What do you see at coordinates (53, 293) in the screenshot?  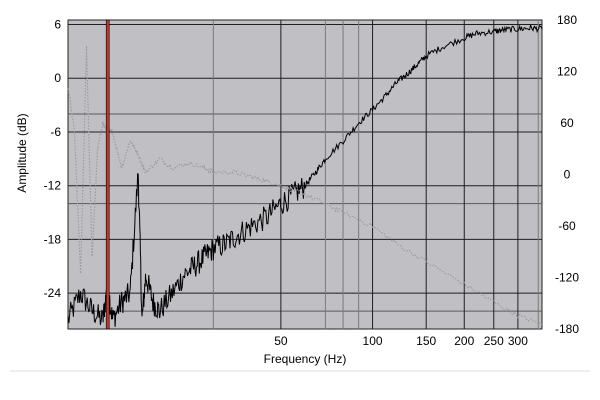 I see `y-tick-label: -24` at bounding box center [53, 293].